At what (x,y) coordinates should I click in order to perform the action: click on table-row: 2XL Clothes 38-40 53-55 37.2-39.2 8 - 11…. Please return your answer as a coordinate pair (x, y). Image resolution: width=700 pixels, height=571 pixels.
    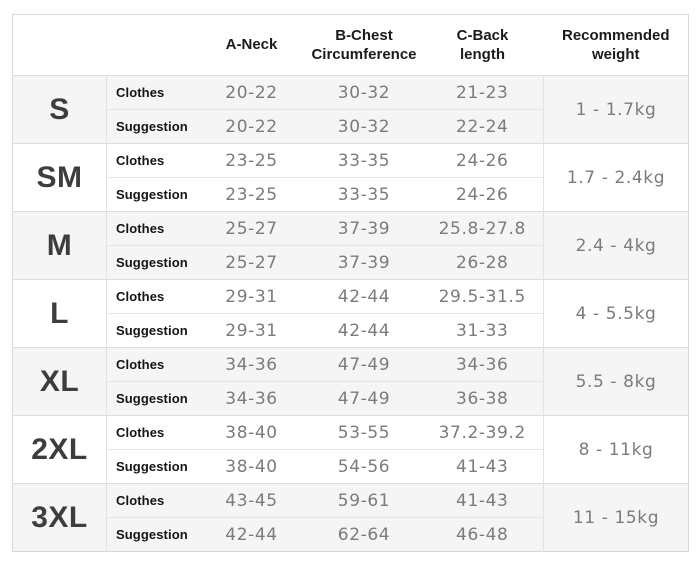
    Looking at the image, I should click on (350, 449).